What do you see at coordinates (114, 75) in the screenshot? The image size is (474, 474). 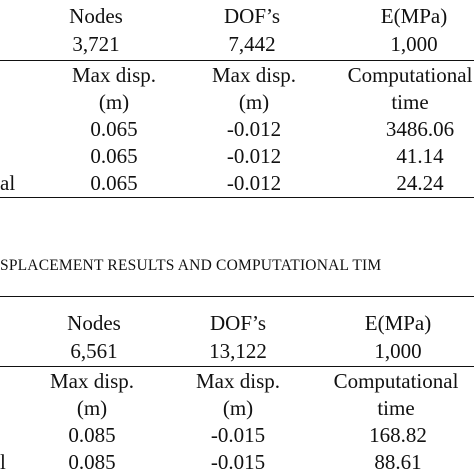 I see `t1-col1-line1: Max disp.` at bounding box center [114, 75].